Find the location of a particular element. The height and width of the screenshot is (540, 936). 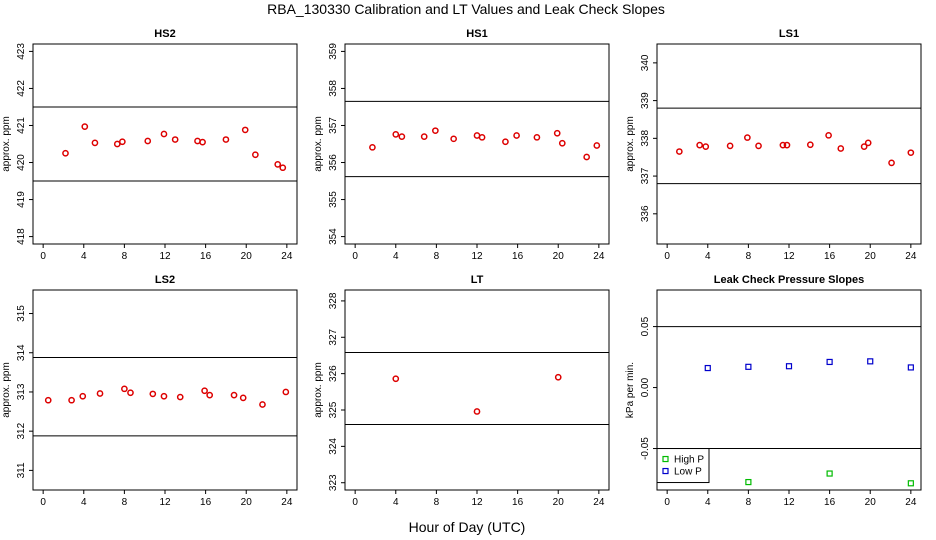

y-tick-label: 354 is located at coordinates (333, 236).